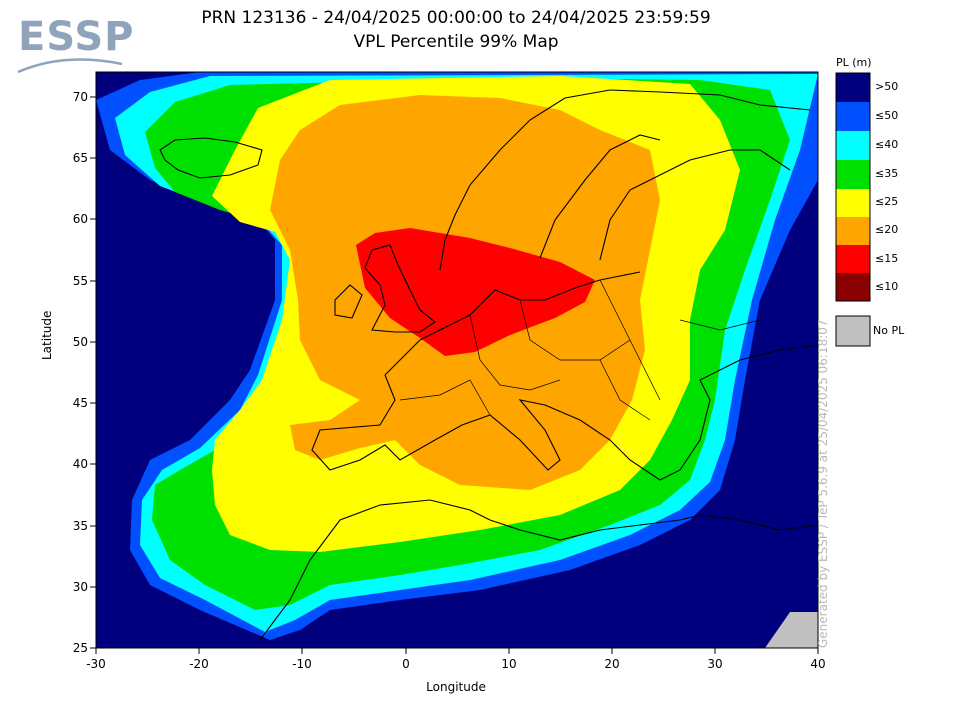 The height and width of the screenshot is (720, 960). Describe the element at coordinates (96, 664) in the screenshot. I see `x-tick-label: -30` at that location.